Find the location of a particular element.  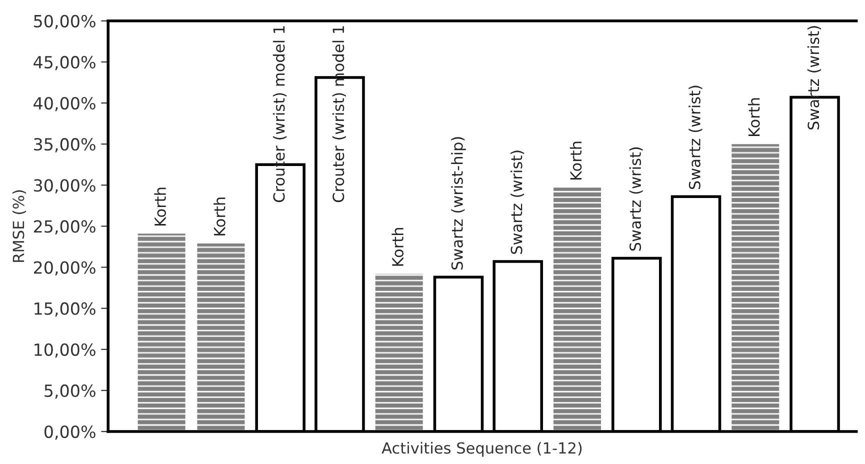

y-tick-label: 25,00% is located at coordinates (65, 227).